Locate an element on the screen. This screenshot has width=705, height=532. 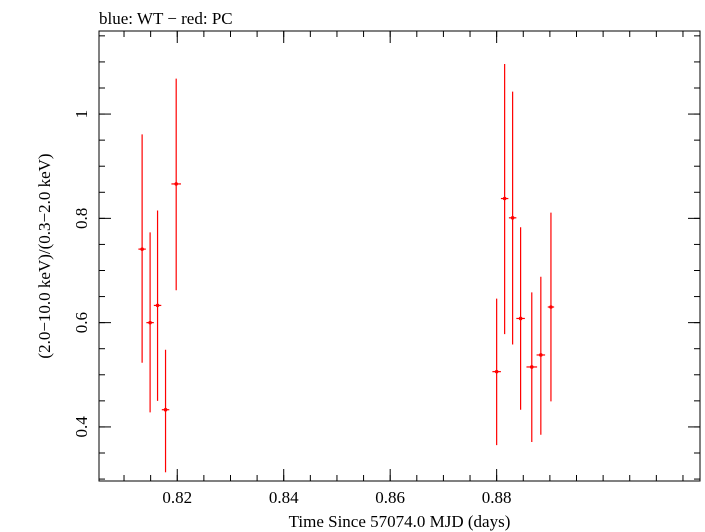
x-tick-label: 0.88 is located at coordinates (497, 497).